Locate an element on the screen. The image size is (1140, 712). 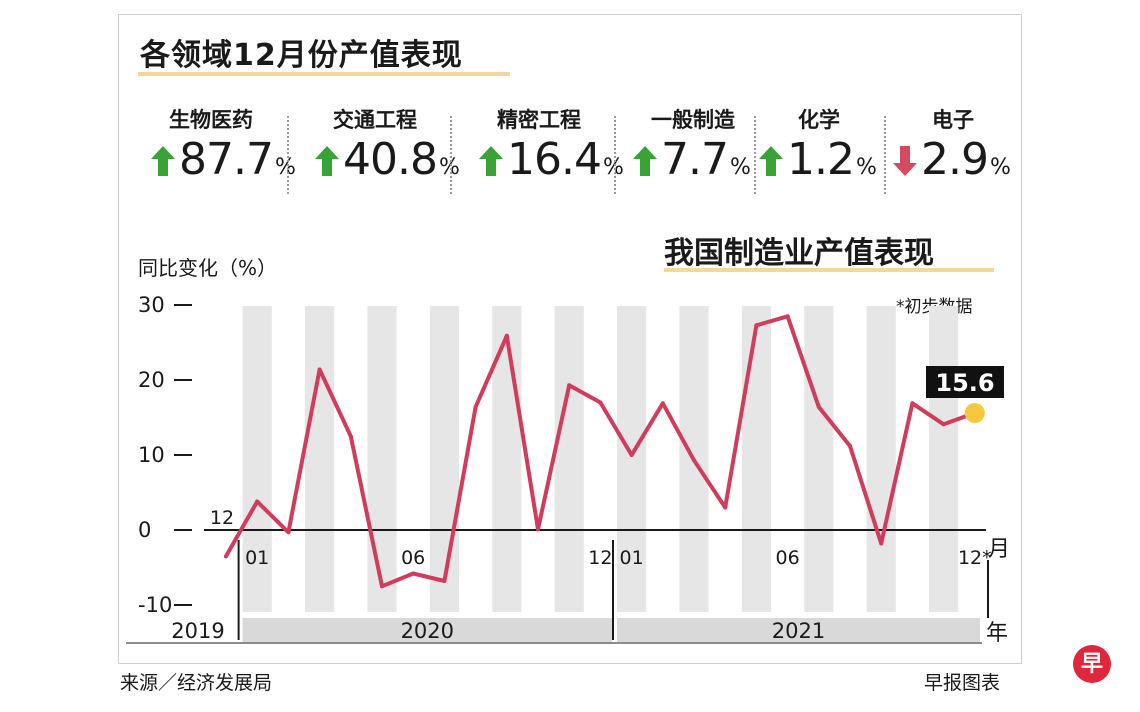
metric-label: 化学 is located at coordinates (819, 120).